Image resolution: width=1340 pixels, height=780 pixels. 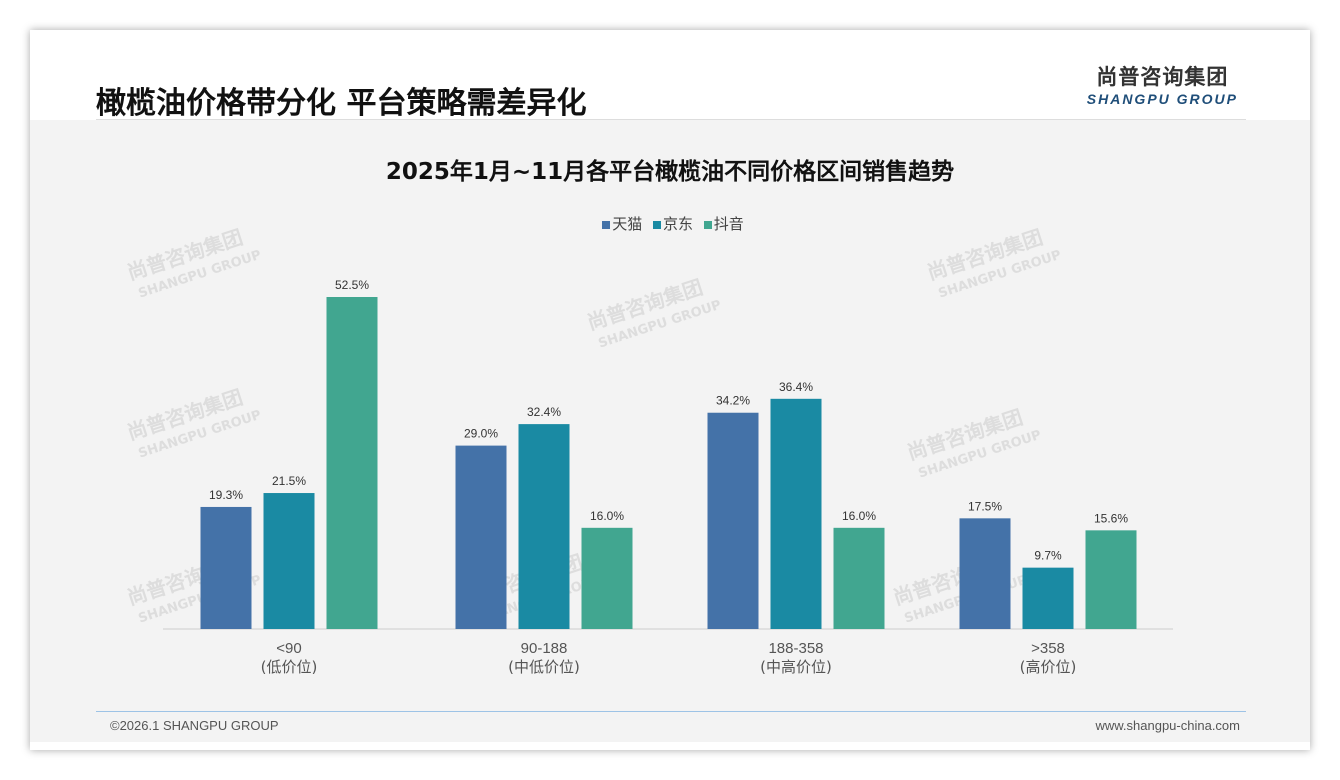 I want to click on data-label: 15.6%, so click(x=1111, y=518).